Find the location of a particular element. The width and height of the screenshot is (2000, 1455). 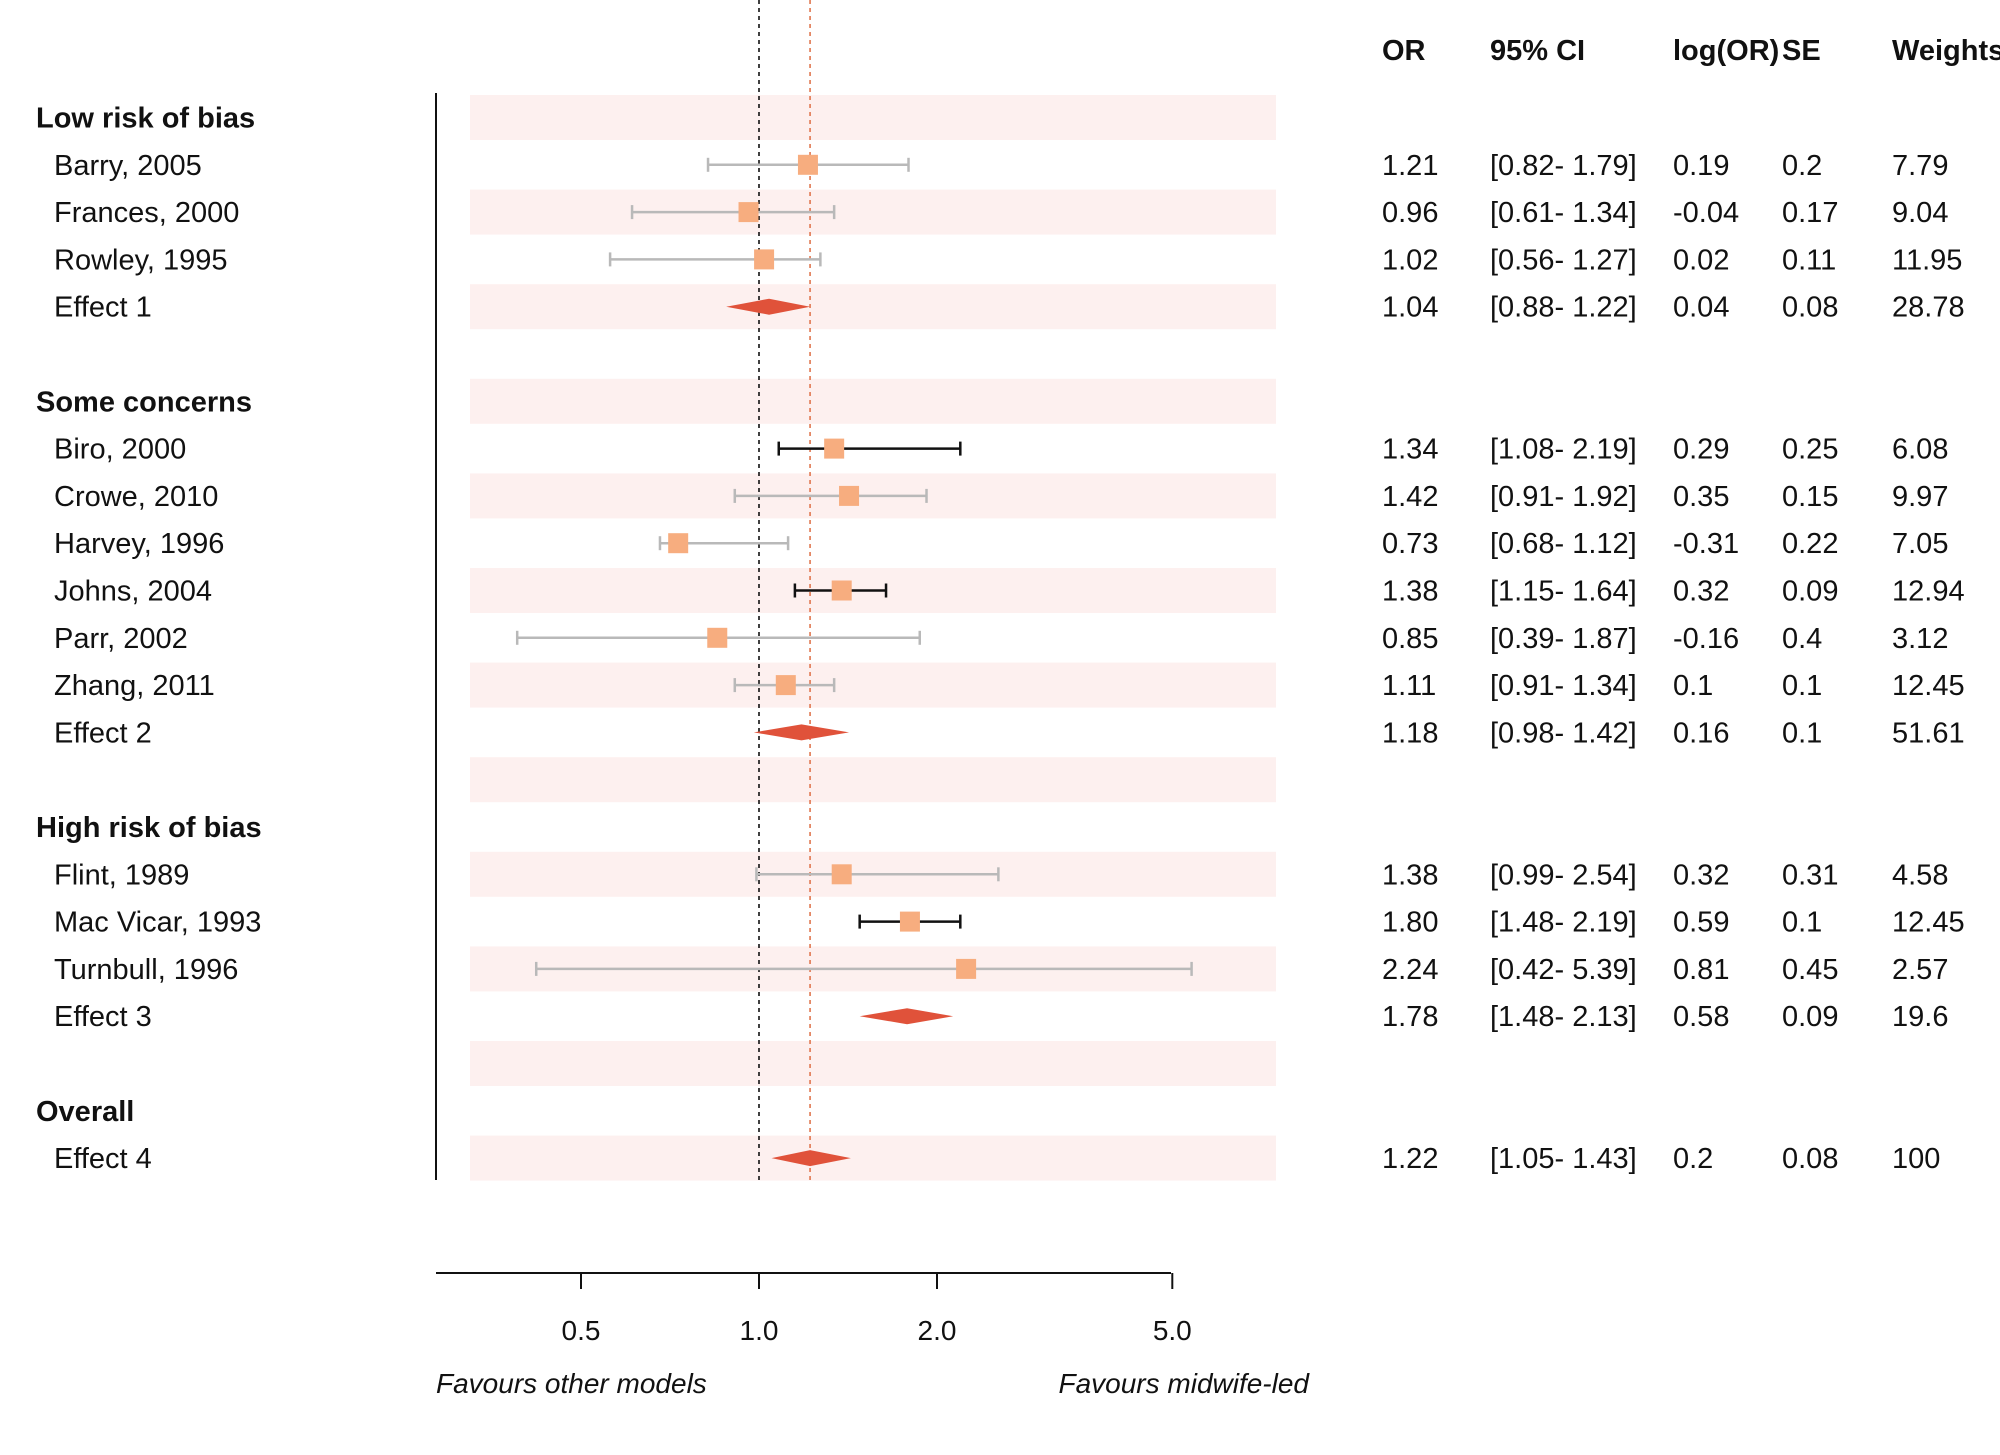

study-label: Turnbull, 1996 is located at coordinates (146, 970).